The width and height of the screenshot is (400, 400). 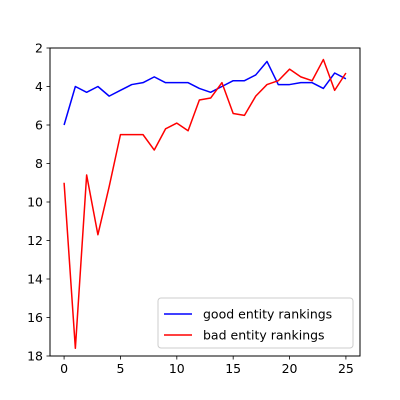 I want to click on y-tick-label: 10, so click(x=35, y=202).